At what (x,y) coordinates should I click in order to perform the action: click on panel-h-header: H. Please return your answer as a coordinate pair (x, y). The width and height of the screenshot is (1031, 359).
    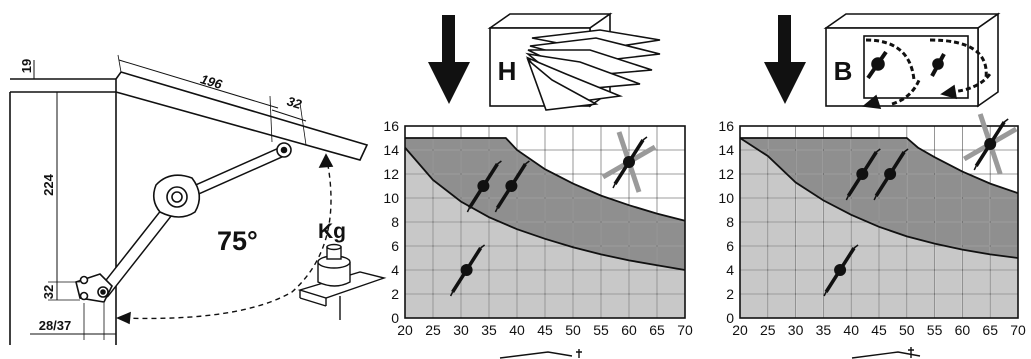
    Looking at the image, I should click on (544, 61).